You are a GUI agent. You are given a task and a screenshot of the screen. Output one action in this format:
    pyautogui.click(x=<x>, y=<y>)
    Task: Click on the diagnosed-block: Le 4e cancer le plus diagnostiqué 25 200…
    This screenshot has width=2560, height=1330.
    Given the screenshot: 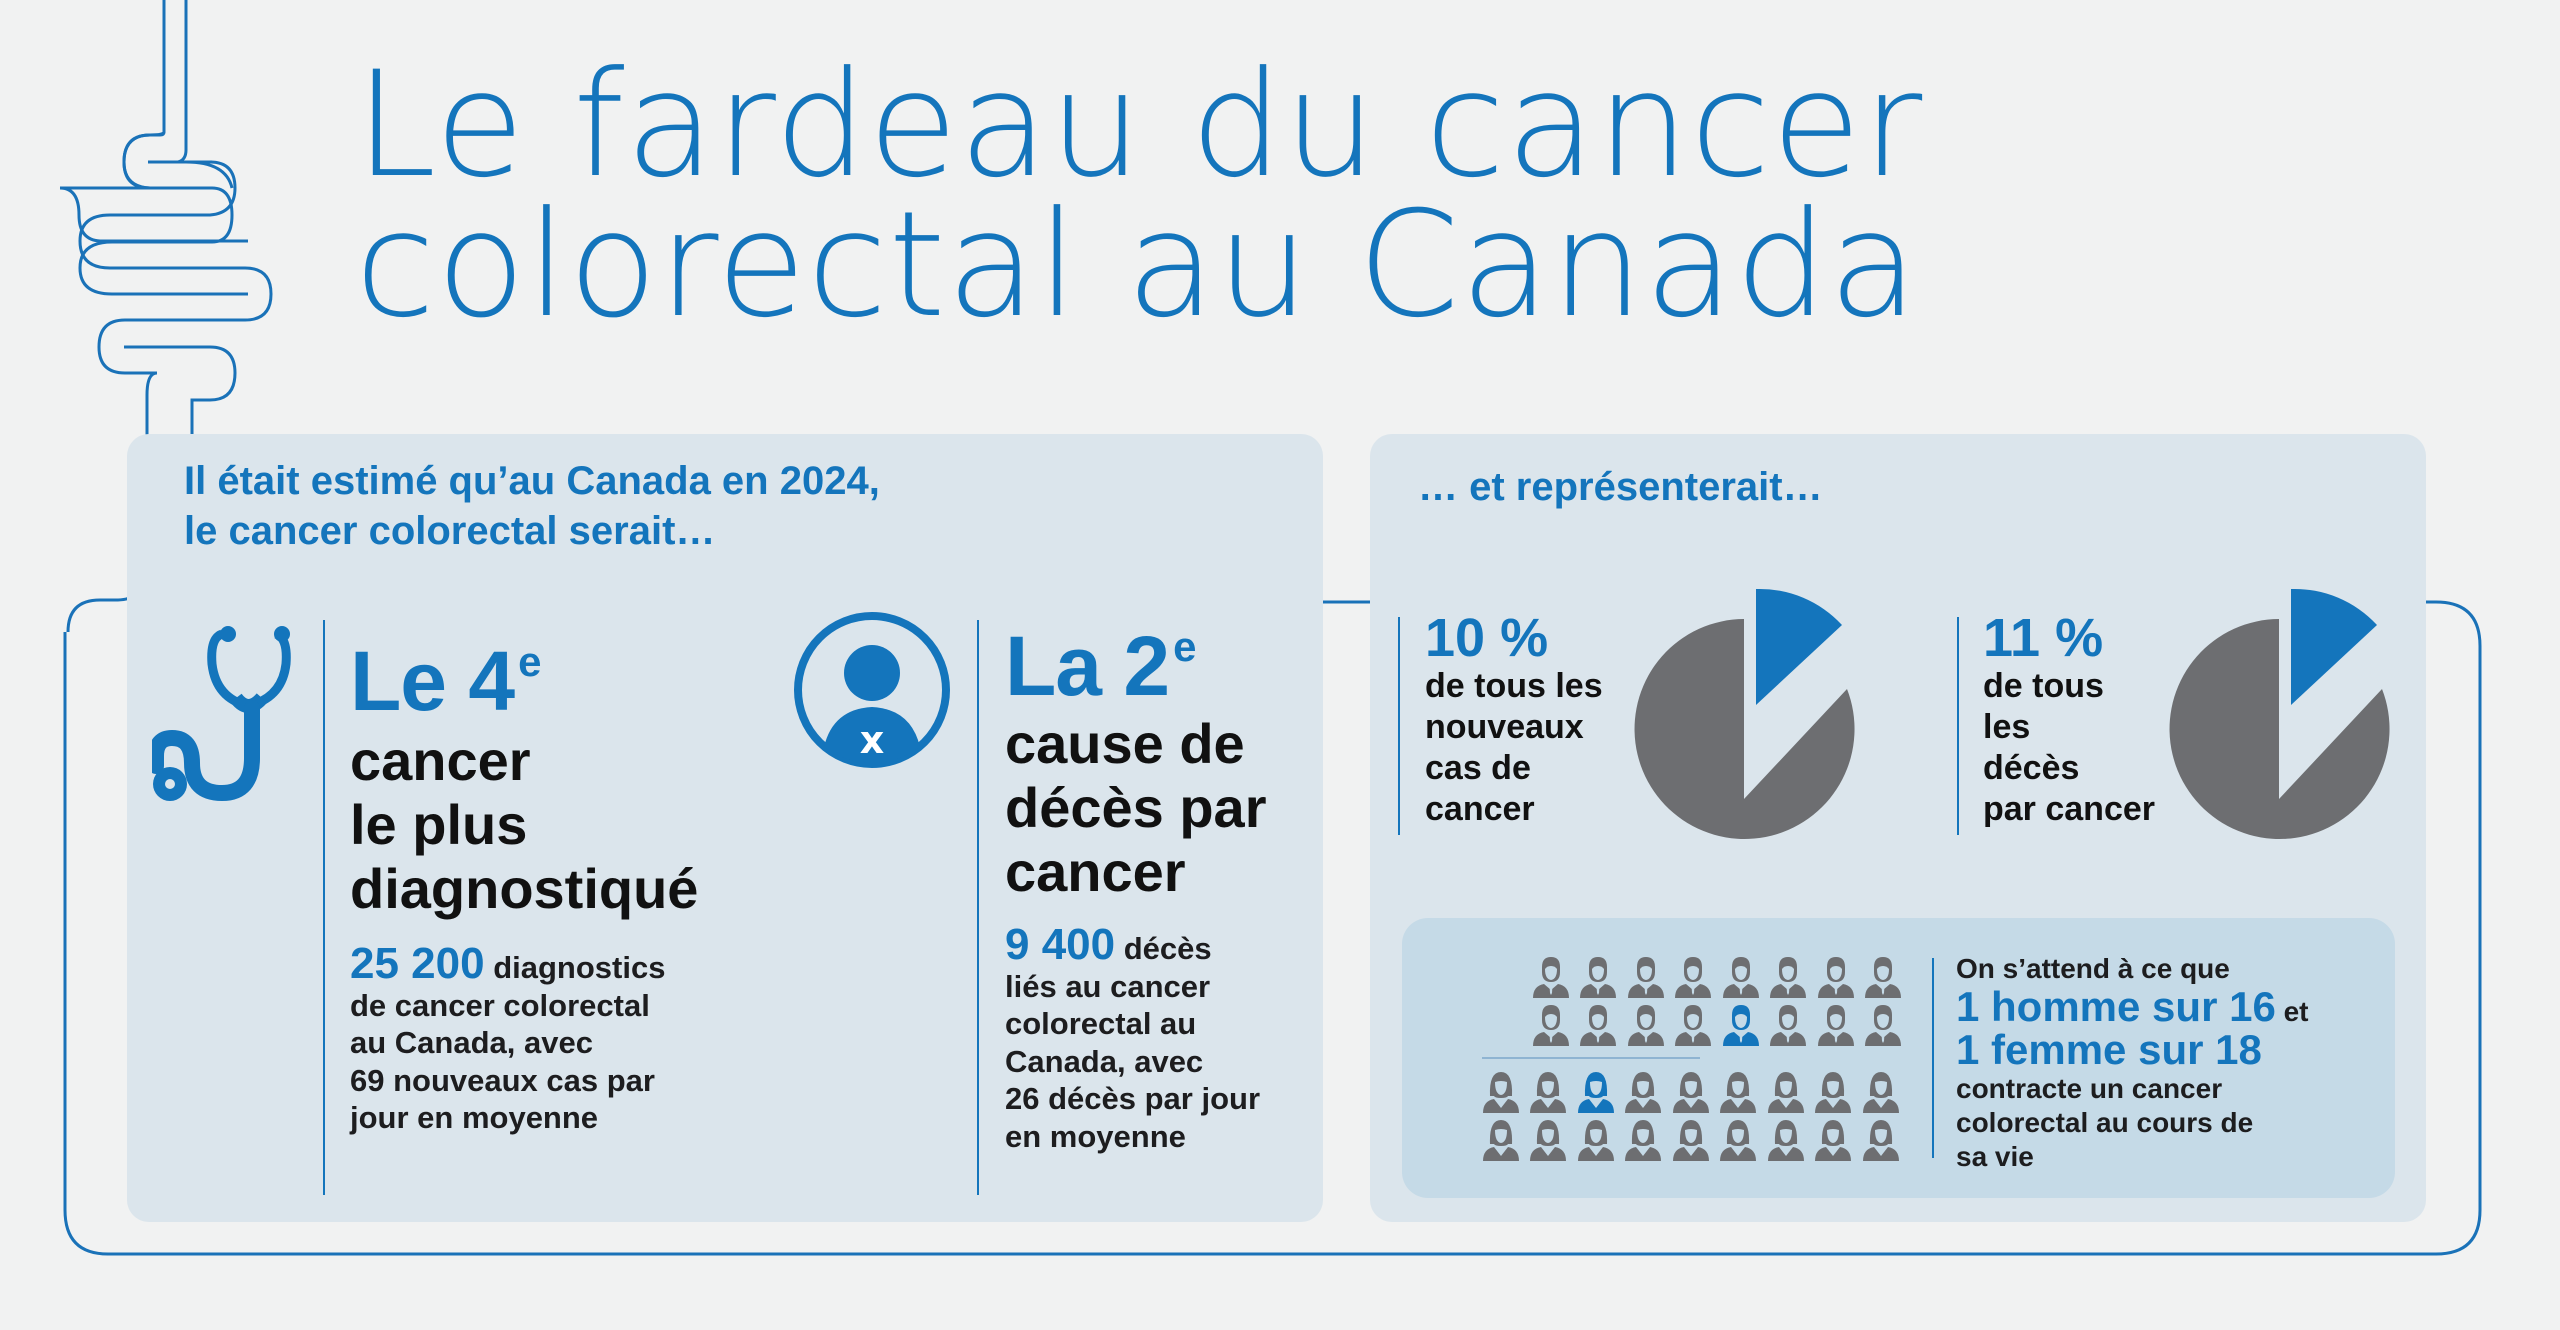 What is the action you would take?
    pyautogui.click(x=524, y=878)
    